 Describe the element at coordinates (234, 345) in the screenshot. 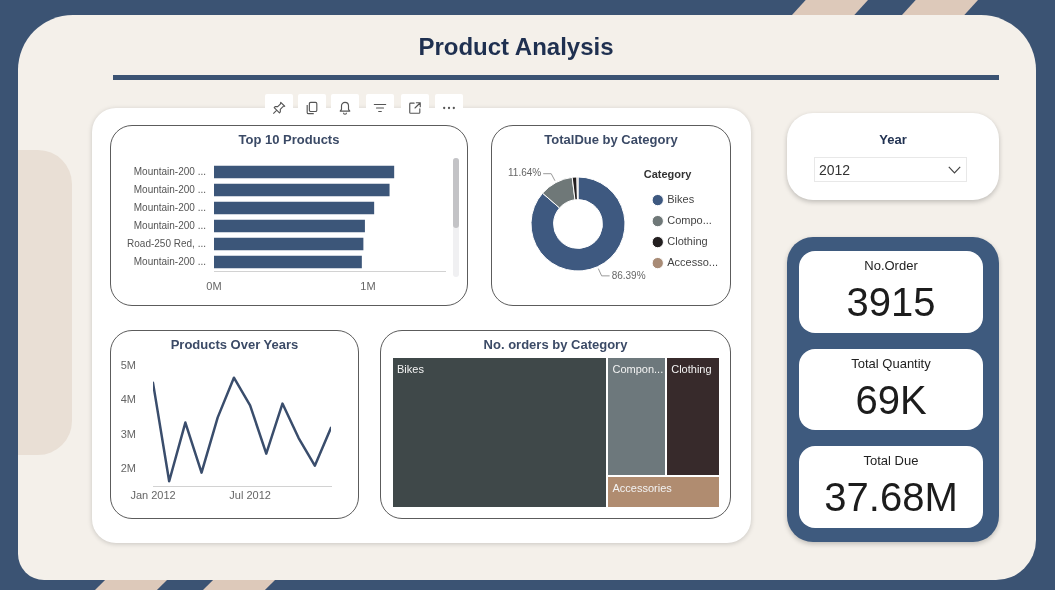

I see `chart-title: Products Over Years` at that location.